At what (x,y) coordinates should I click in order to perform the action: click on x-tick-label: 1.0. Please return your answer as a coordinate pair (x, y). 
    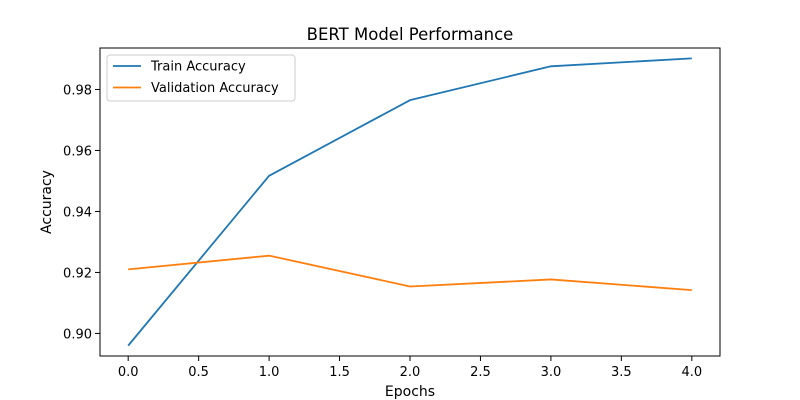
    Looking at the image, I should click on (269, 372).